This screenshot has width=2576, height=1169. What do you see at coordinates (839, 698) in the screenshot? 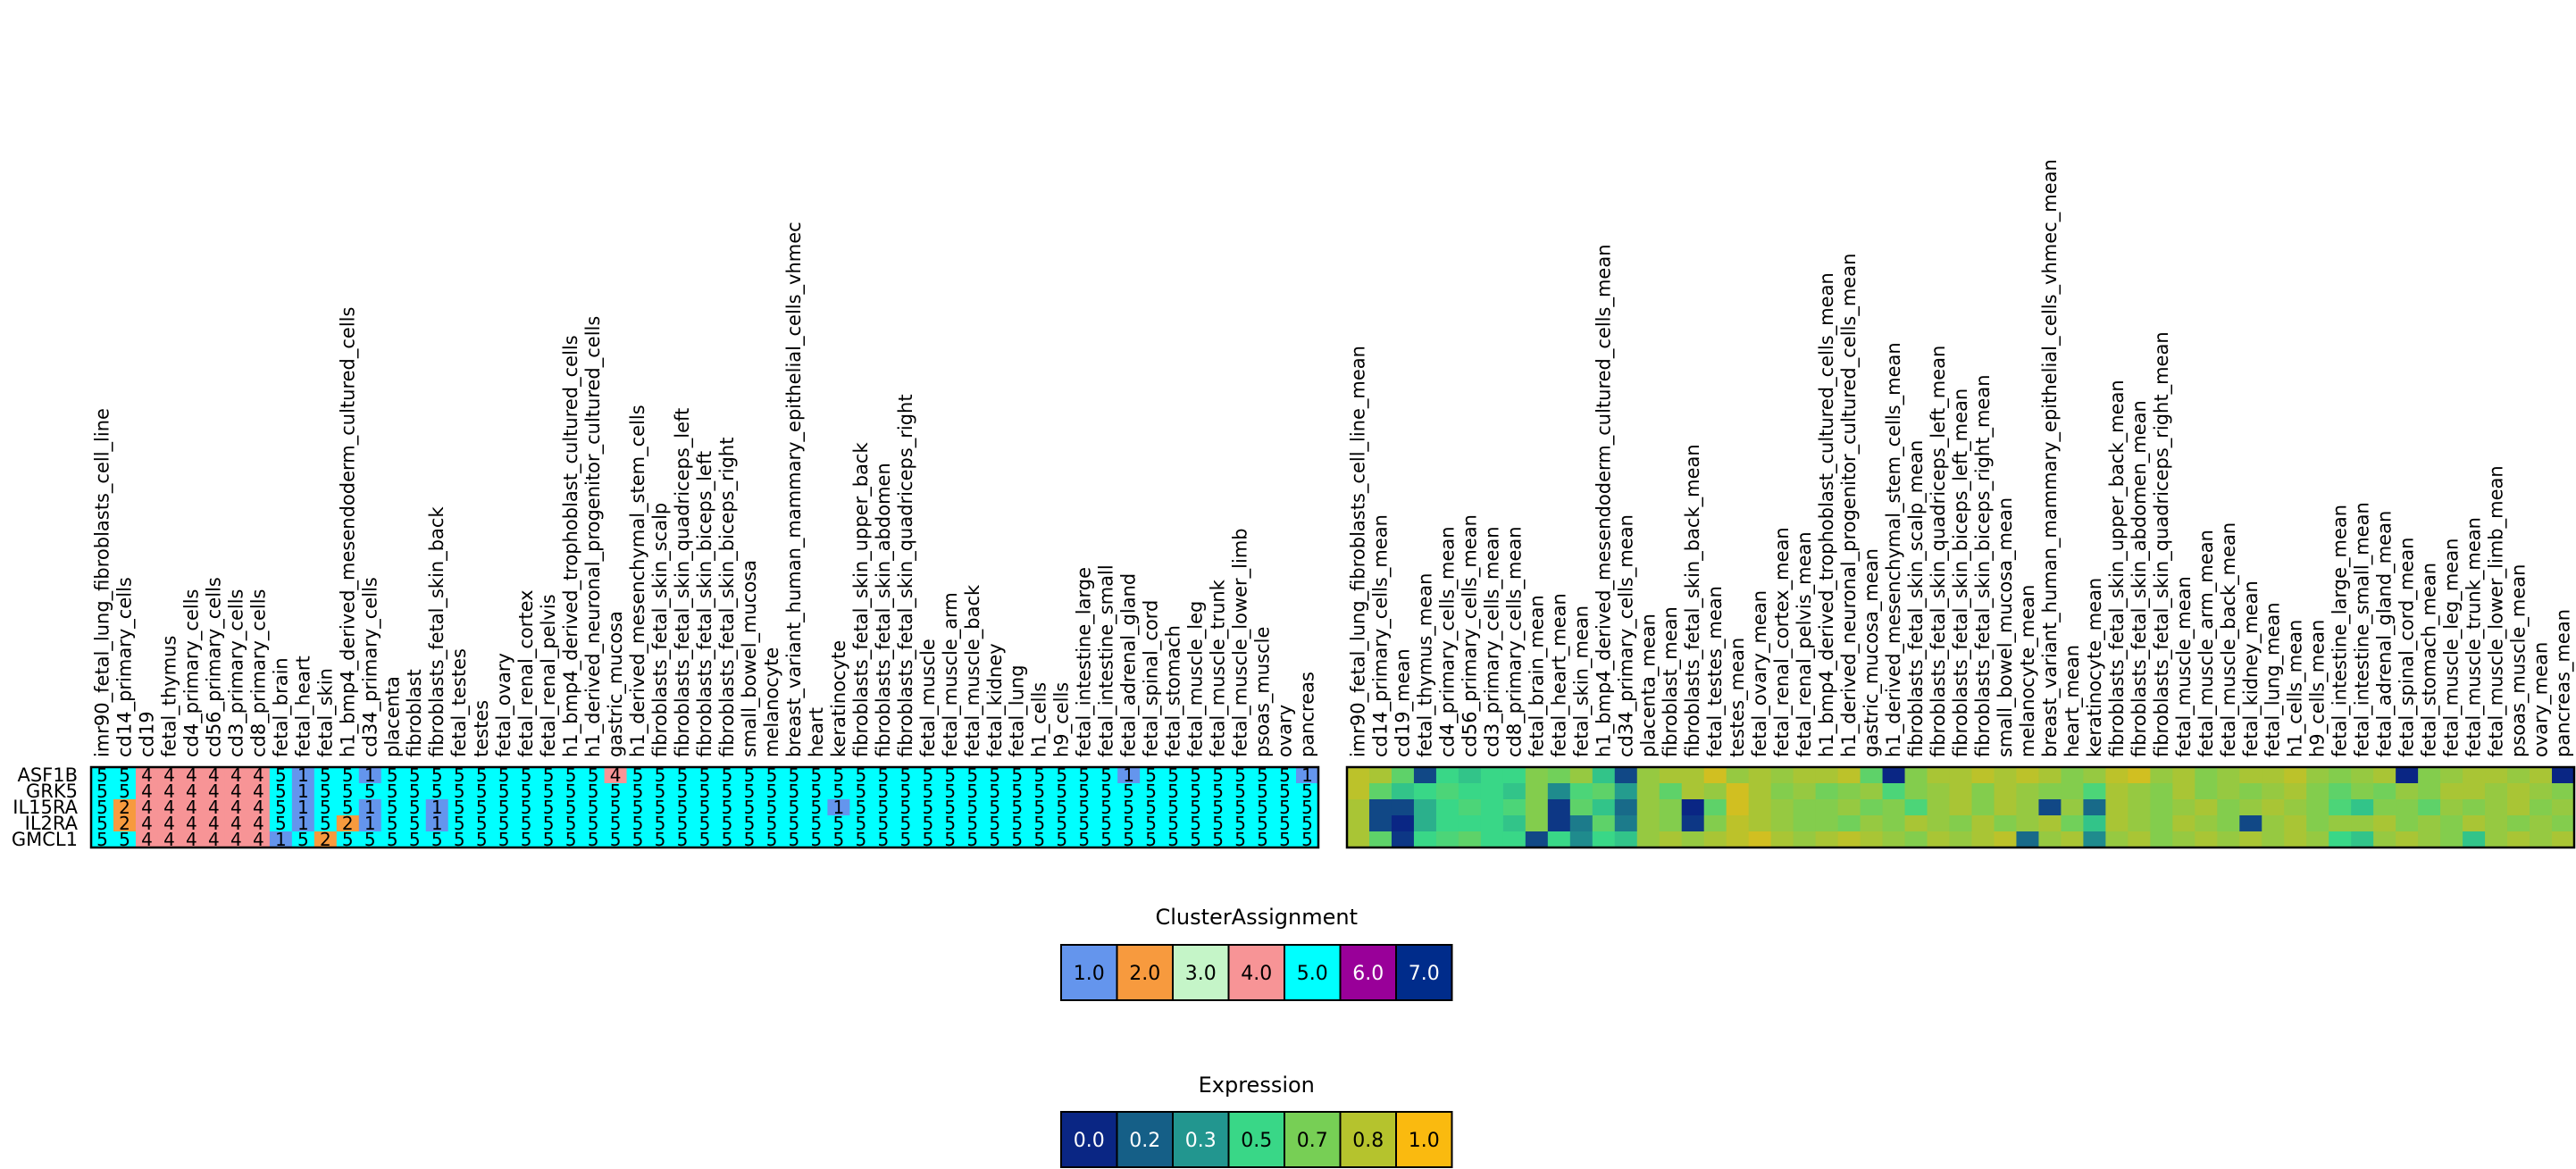
I see `column-label: keratinocyte` at bounding box center [839, 698].